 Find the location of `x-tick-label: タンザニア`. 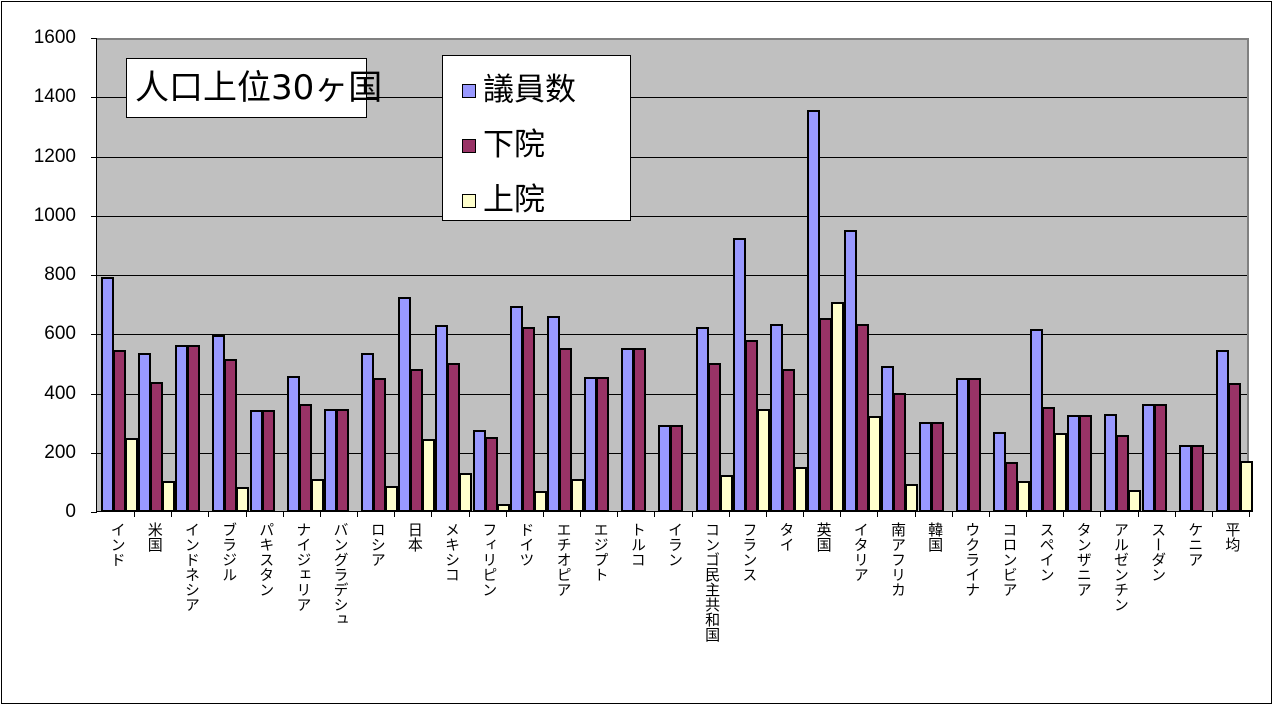

x-tick-label: タンザニア is located at coordinates (1083, 559).